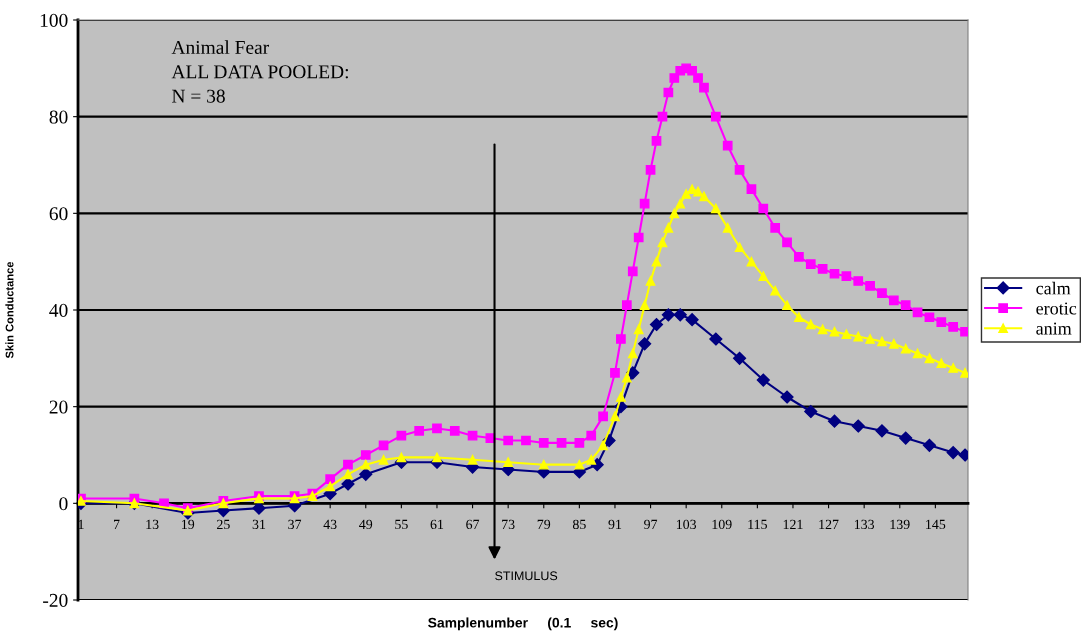  What do you see at coordinates (437, 524) in the screenshot?
I see `x-tick-label: 61` at bounding box center [437, 524].